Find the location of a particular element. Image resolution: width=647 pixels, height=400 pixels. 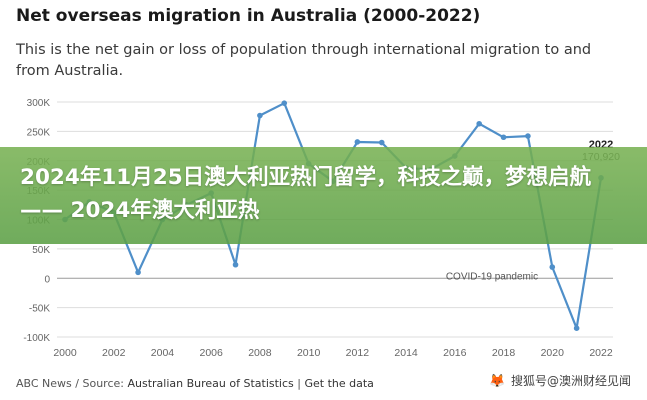

get-data-link: Get the data is located at coordinates (339, 383).